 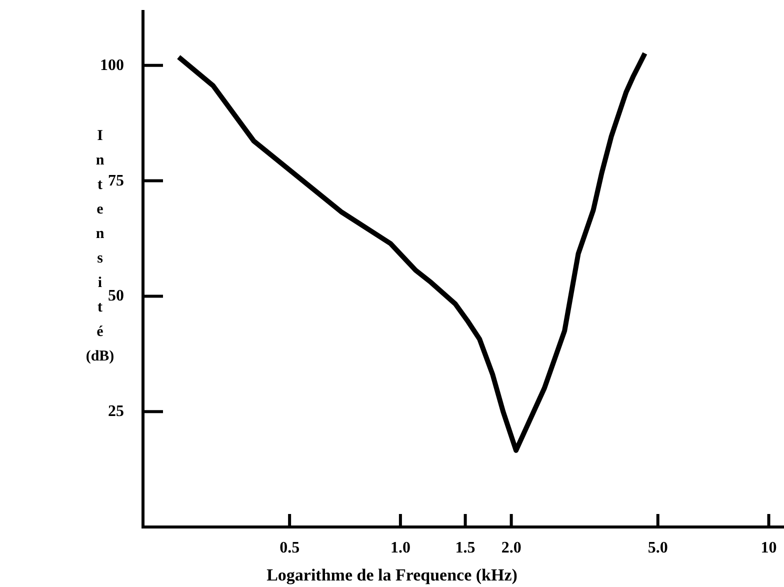 I want to click on x-tick-label: 1.0, so click(x=400, y=548).